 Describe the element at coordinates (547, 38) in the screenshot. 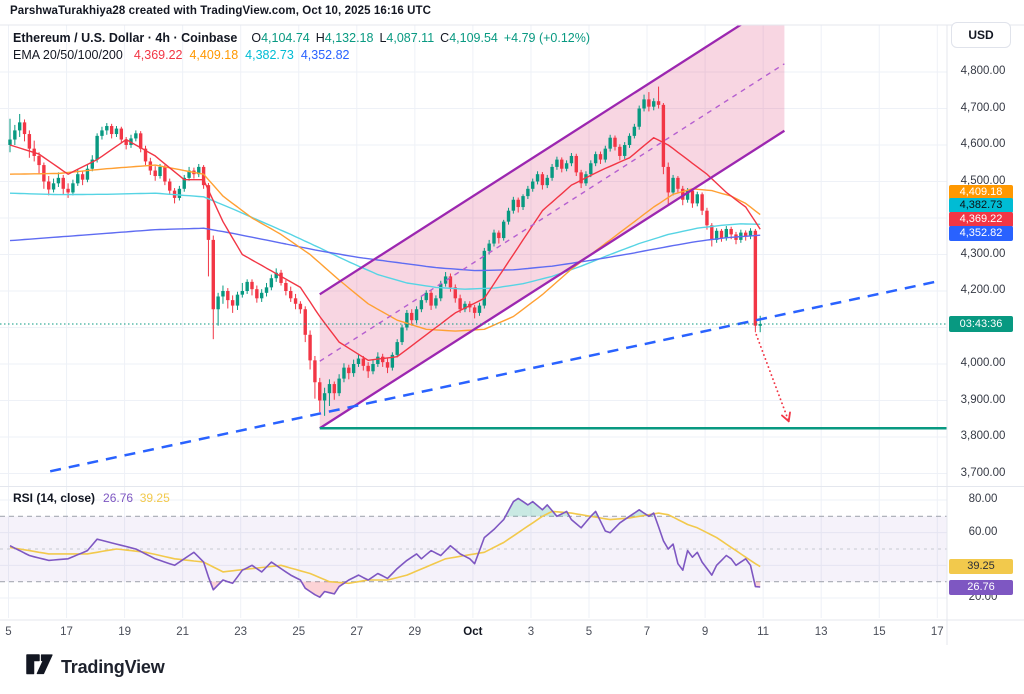

I see `change-value: +4.79 (+0.12%)` at that location.